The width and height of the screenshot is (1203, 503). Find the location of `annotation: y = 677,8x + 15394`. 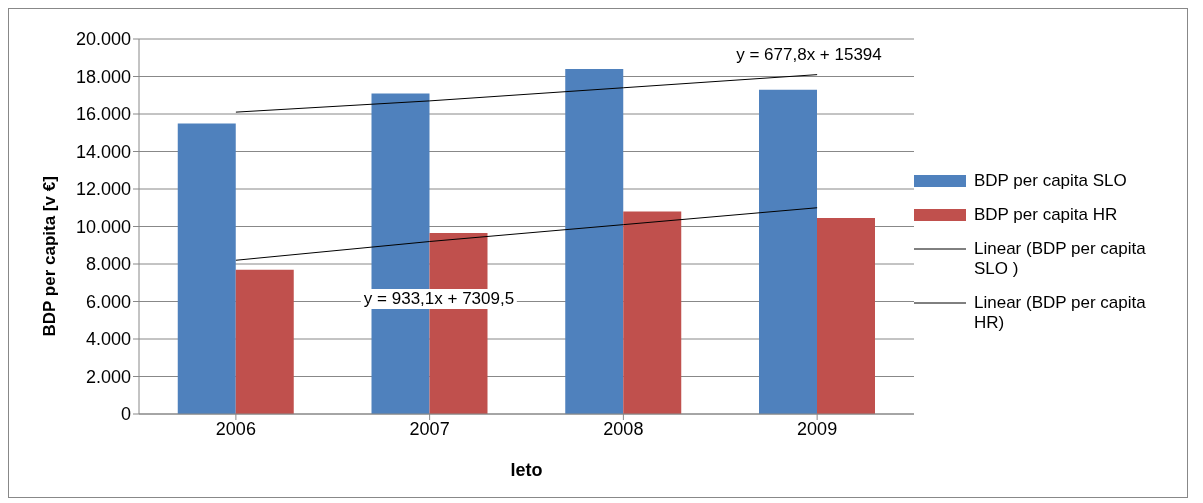

annotation: y = 677,8x + 15394 is located at coordinates (809, 55).